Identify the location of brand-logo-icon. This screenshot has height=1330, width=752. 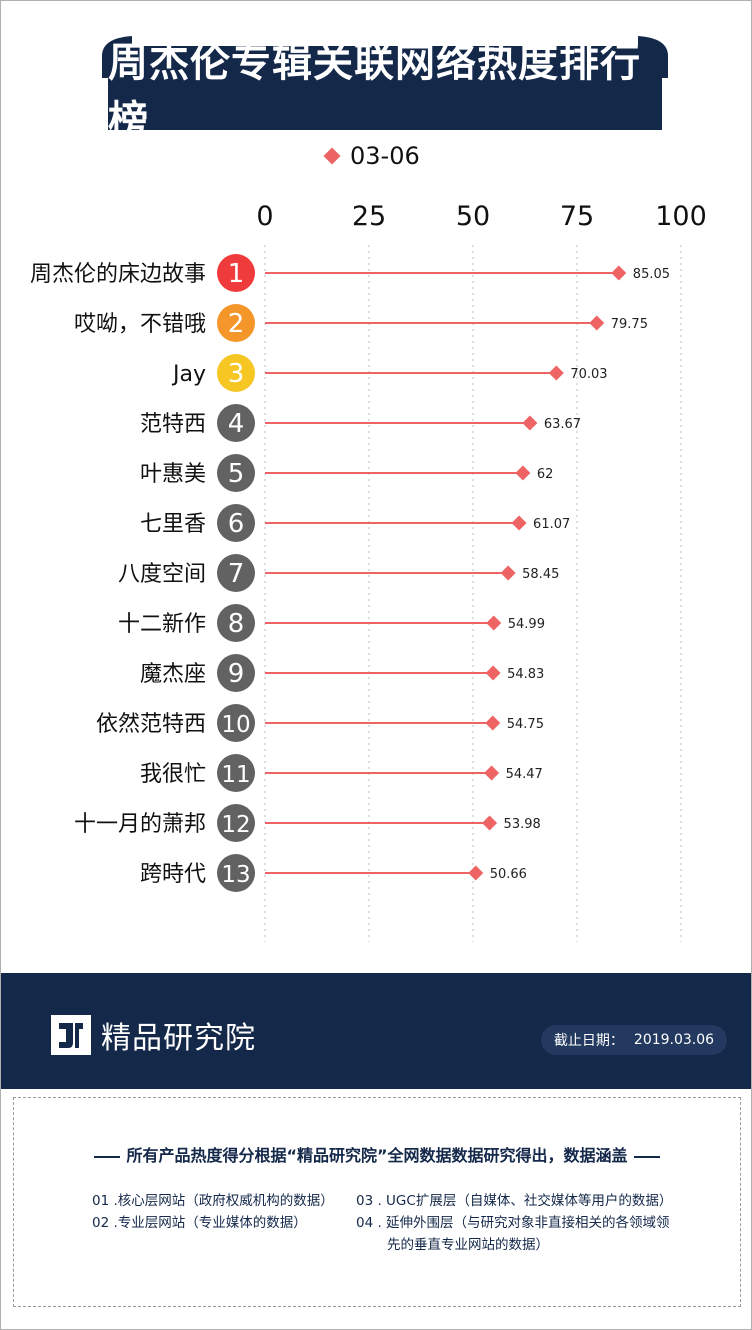
(71, 1035).